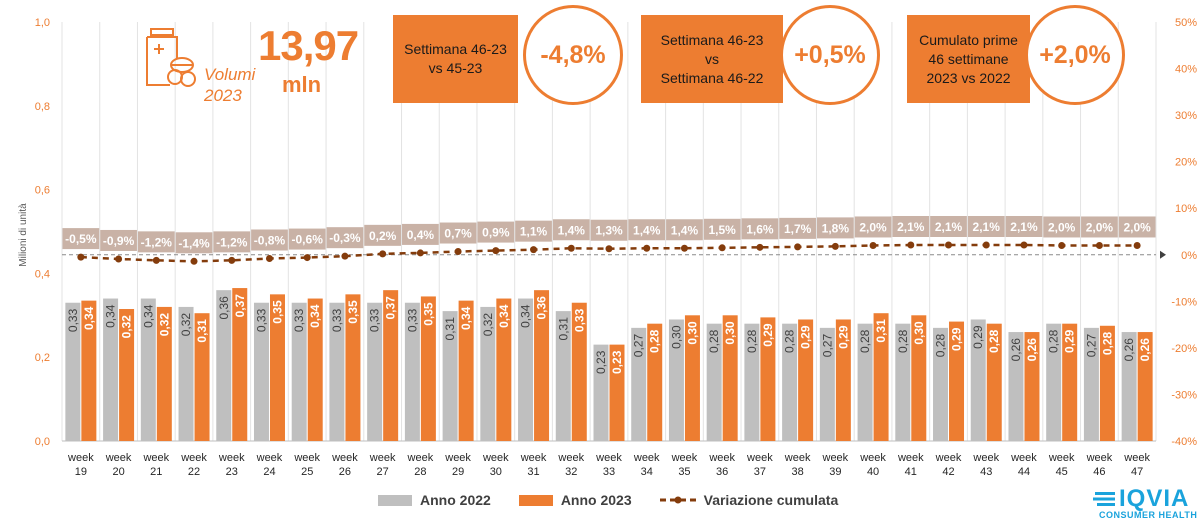 This screenshot has width=1199, height=523. I want to click on cumulative-label: -0,8%, so click(270, 241).